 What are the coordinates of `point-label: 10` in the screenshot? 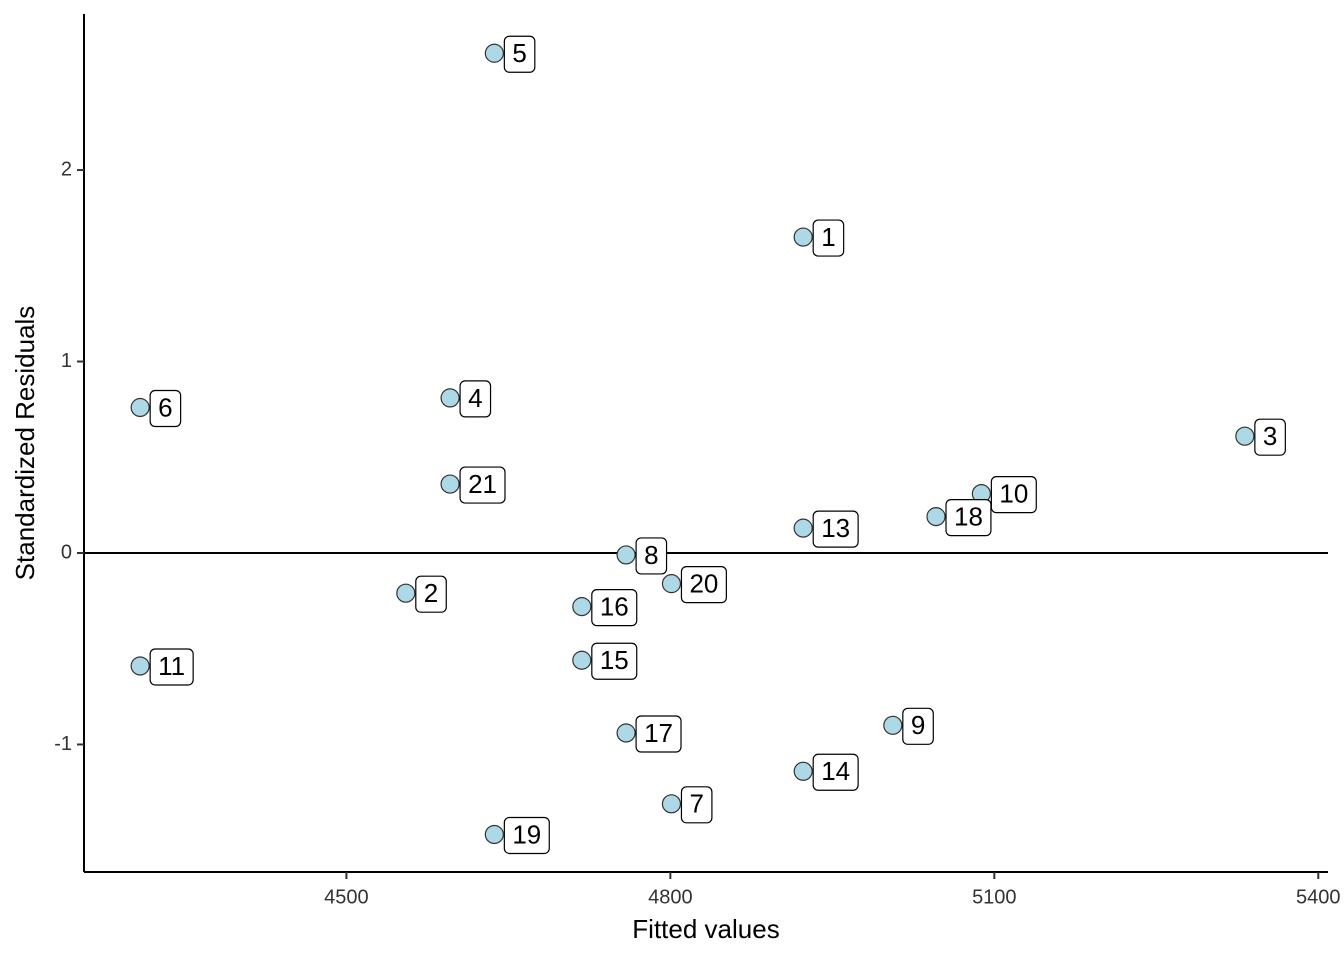 It's located at (1013, 494).